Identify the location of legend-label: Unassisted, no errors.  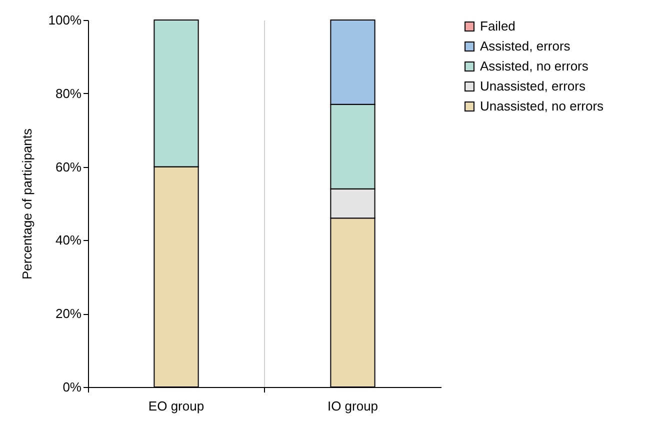
(542, 106).